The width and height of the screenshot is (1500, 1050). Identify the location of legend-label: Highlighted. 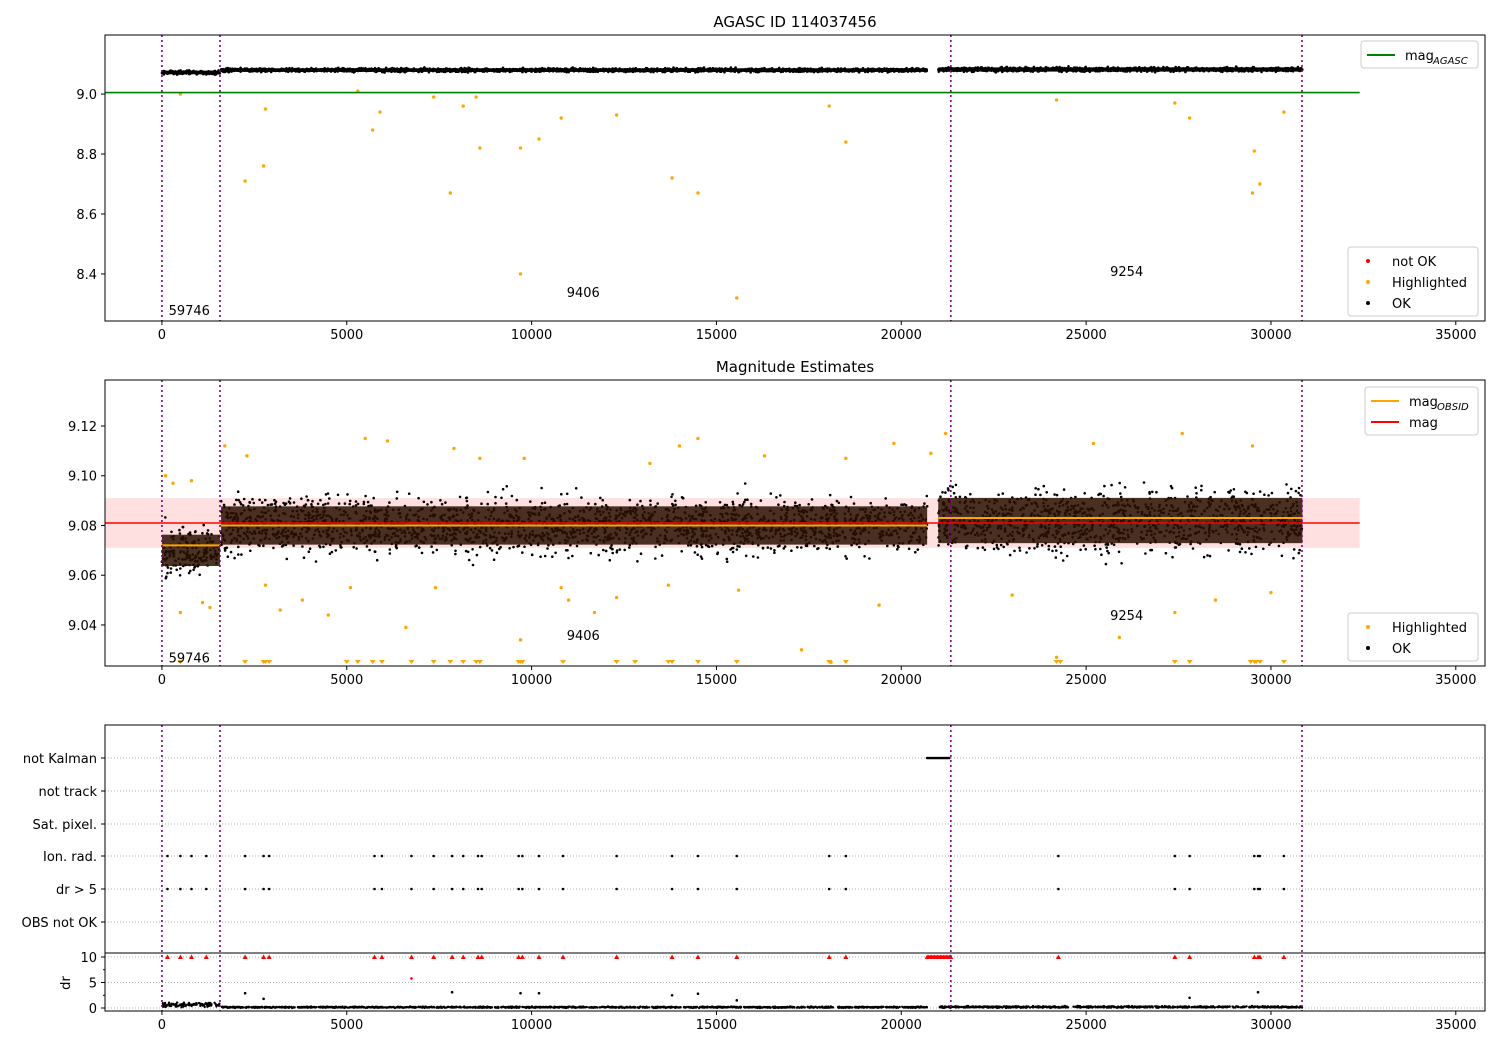
(1429, 283).